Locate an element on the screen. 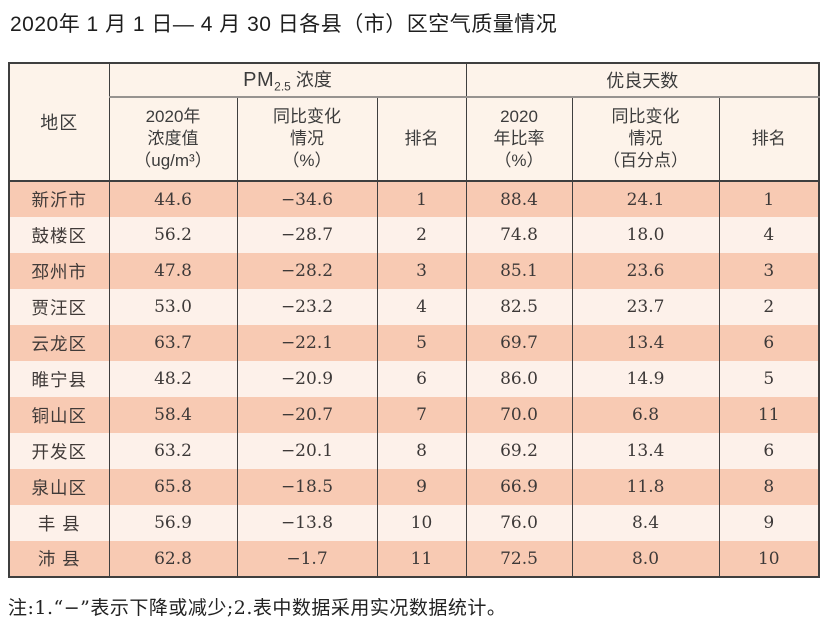 This screenshot has width=825, height=620. pm-value-cell: 58.4 is located at coordinates (173, 415).